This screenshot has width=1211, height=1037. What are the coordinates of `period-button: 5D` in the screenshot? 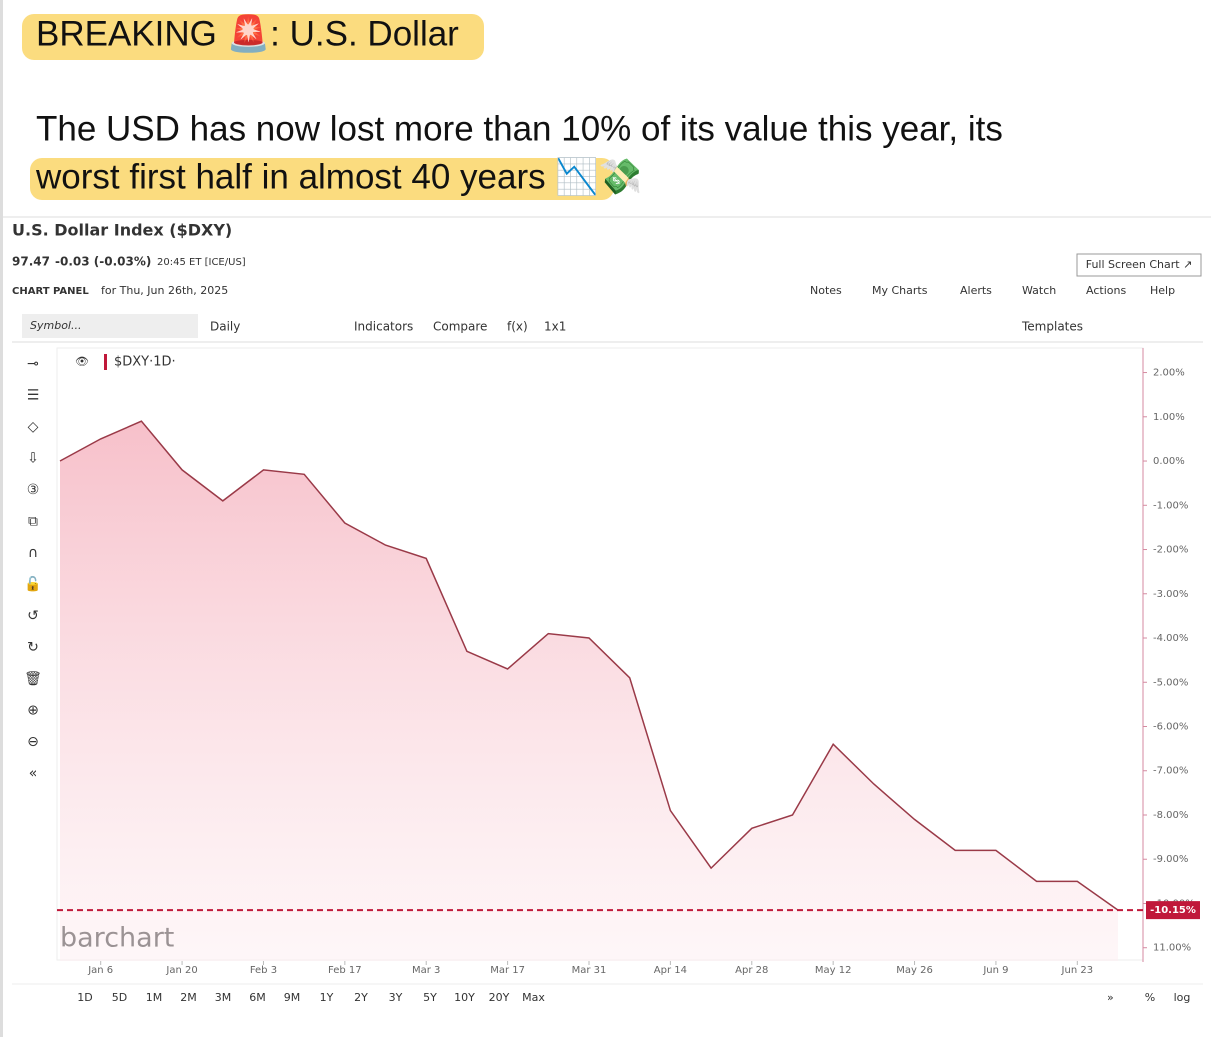 It's located at (119, 997).